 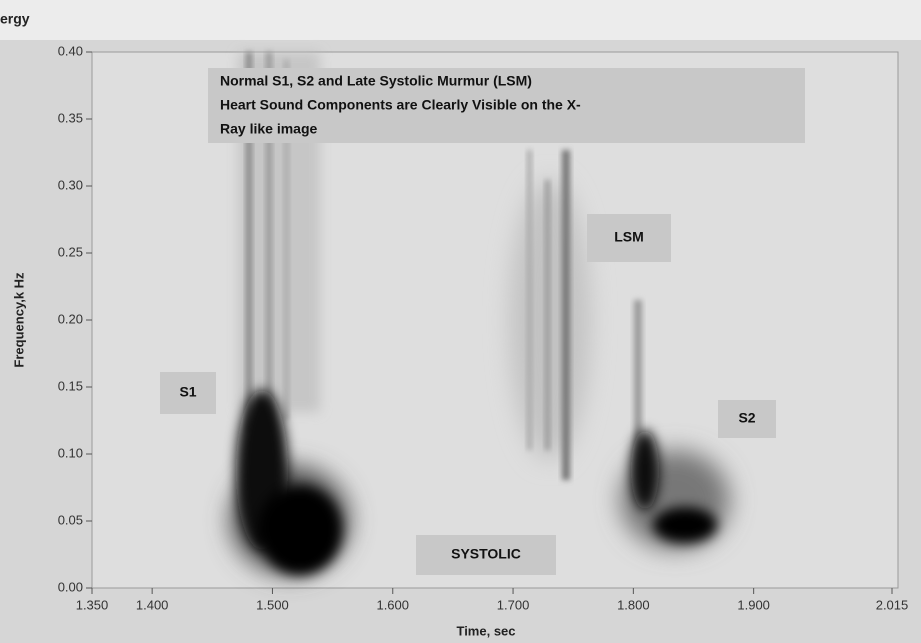 I want to click on y-tick-label: 0.25, so click(x=70, y=251).